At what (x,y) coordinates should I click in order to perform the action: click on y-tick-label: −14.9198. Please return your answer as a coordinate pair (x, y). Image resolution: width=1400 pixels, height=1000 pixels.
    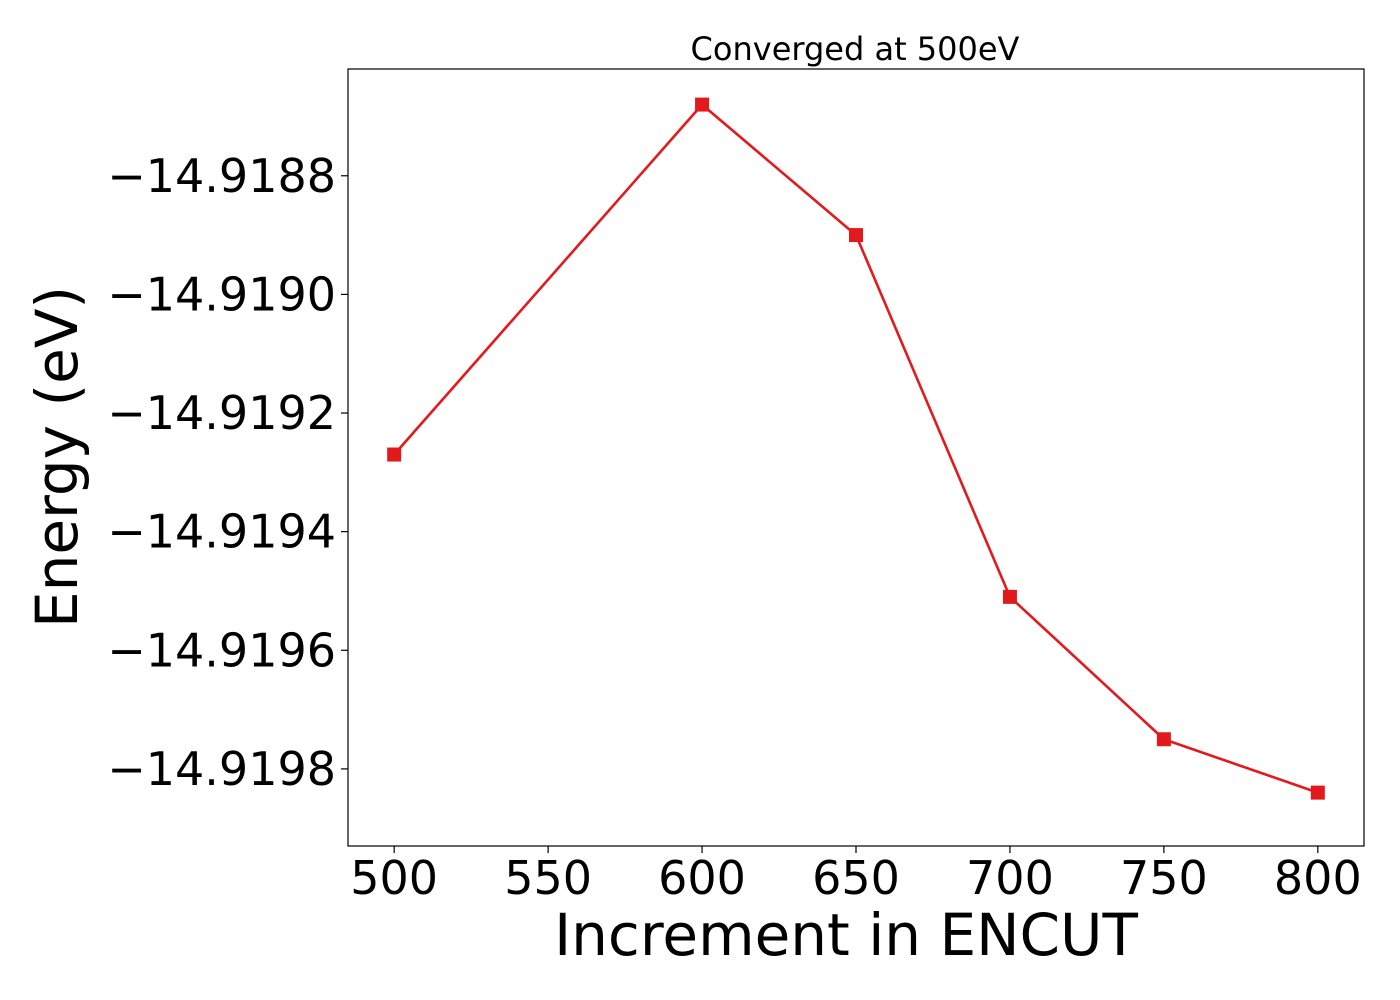
    Looking at the image, I should click on (221, 769).